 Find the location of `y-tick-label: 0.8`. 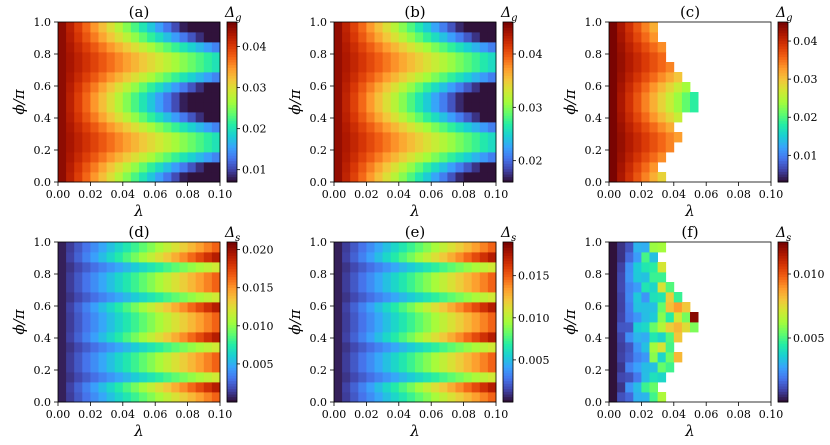

y-tick-label: 0.8 is located at coordinates (594, 54).